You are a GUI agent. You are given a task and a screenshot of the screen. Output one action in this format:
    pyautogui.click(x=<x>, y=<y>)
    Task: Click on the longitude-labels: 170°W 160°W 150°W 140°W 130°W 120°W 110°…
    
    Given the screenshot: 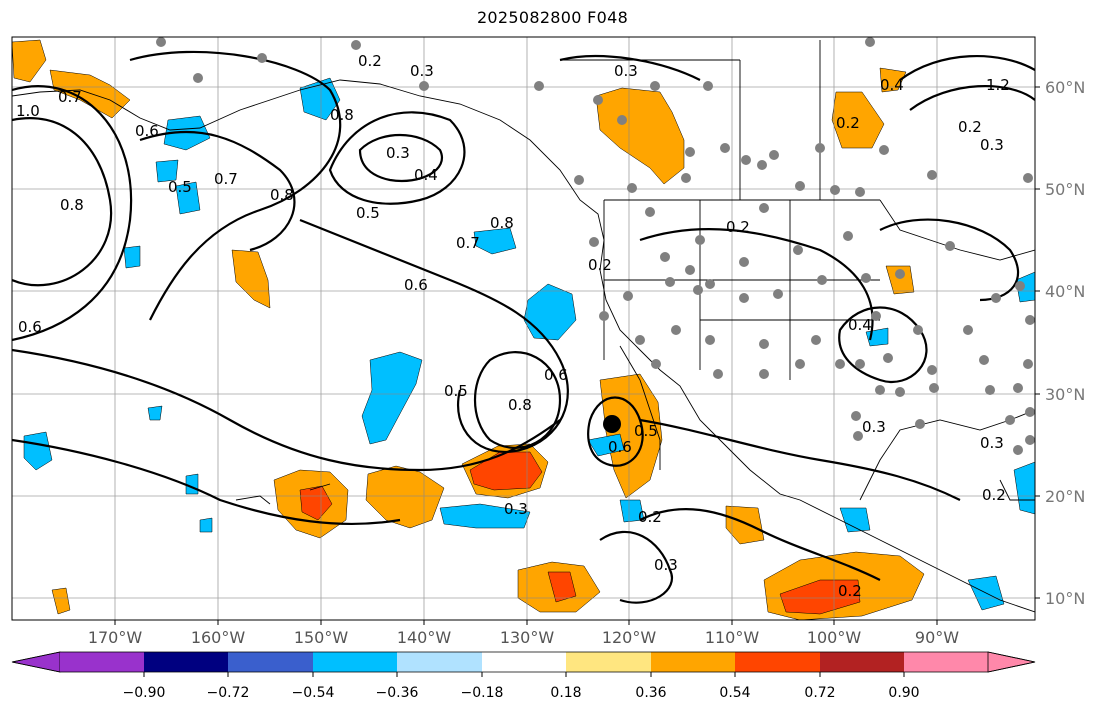 What is the action you would take?
    pyautogui.click(x=523, y=637)
    